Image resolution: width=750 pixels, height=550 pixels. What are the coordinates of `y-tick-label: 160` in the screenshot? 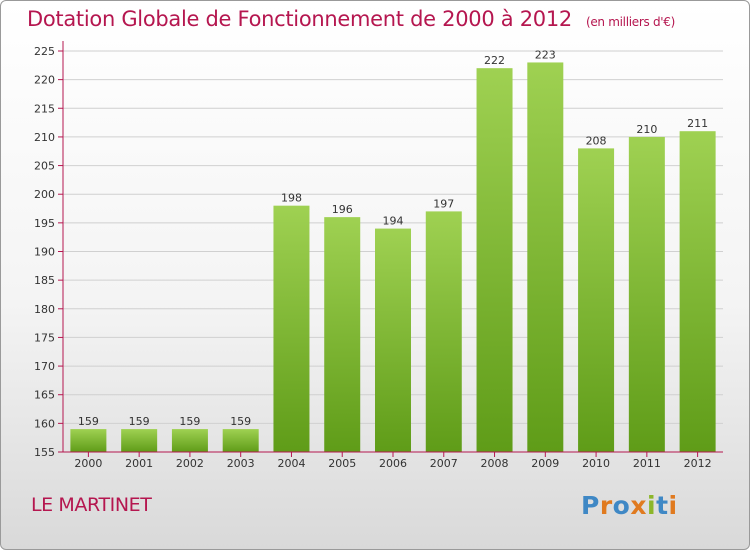 It's located at (44, 423).